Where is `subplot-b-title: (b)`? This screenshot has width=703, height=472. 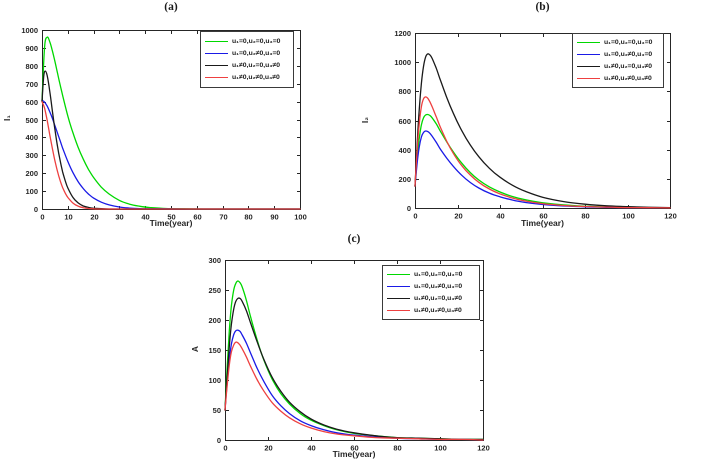 subplot-b-title: (b) is located at coordinates (542, 7).